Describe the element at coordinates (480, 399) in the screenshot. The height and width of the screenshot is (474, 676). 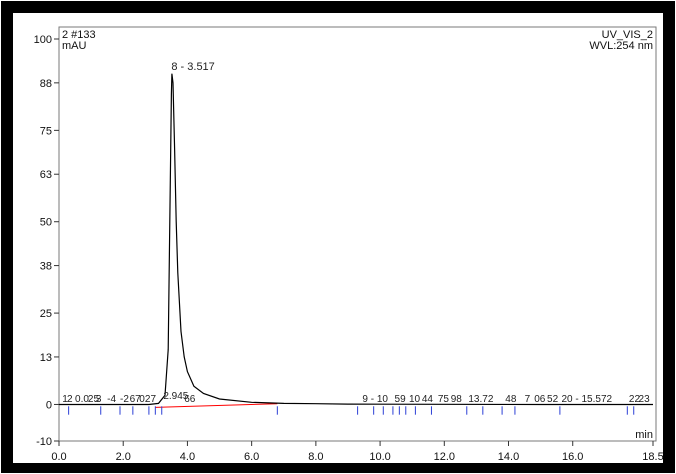
I see `peak-label: 13.72` at that location.